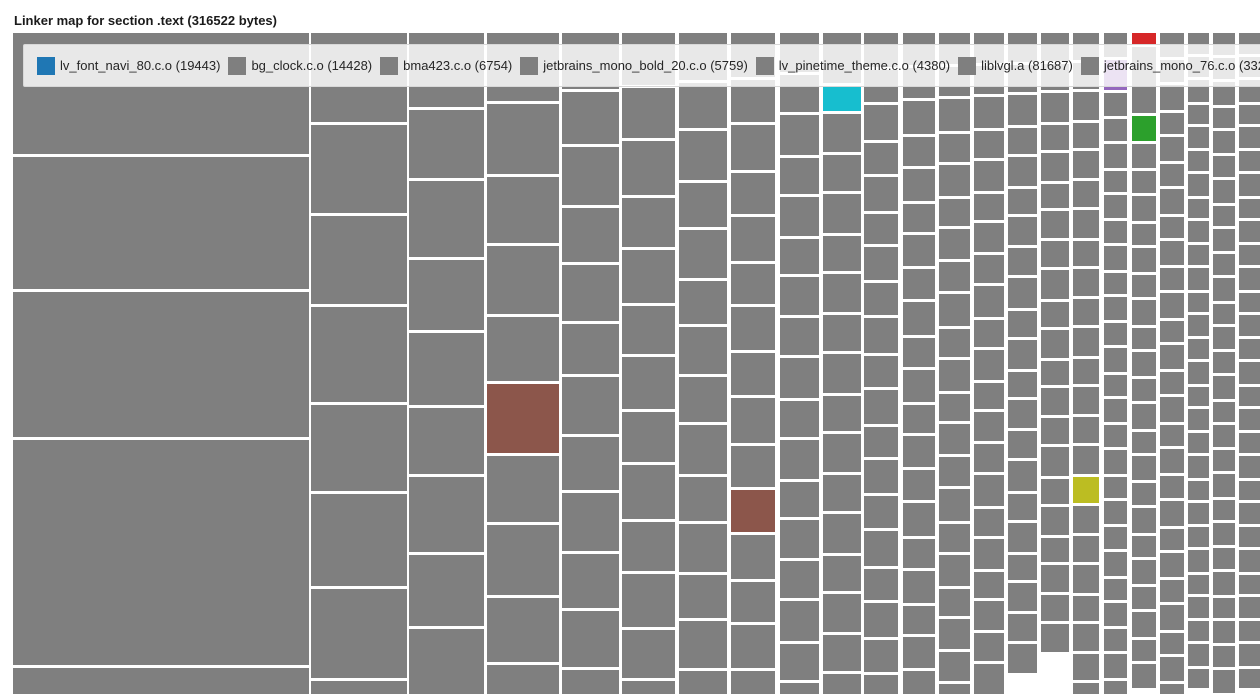  Describe the element at coordinates (634, 65) in the screenshot. I see `legend-item: jetbrains_mono_bold_20.c.o (5759)` at that location.